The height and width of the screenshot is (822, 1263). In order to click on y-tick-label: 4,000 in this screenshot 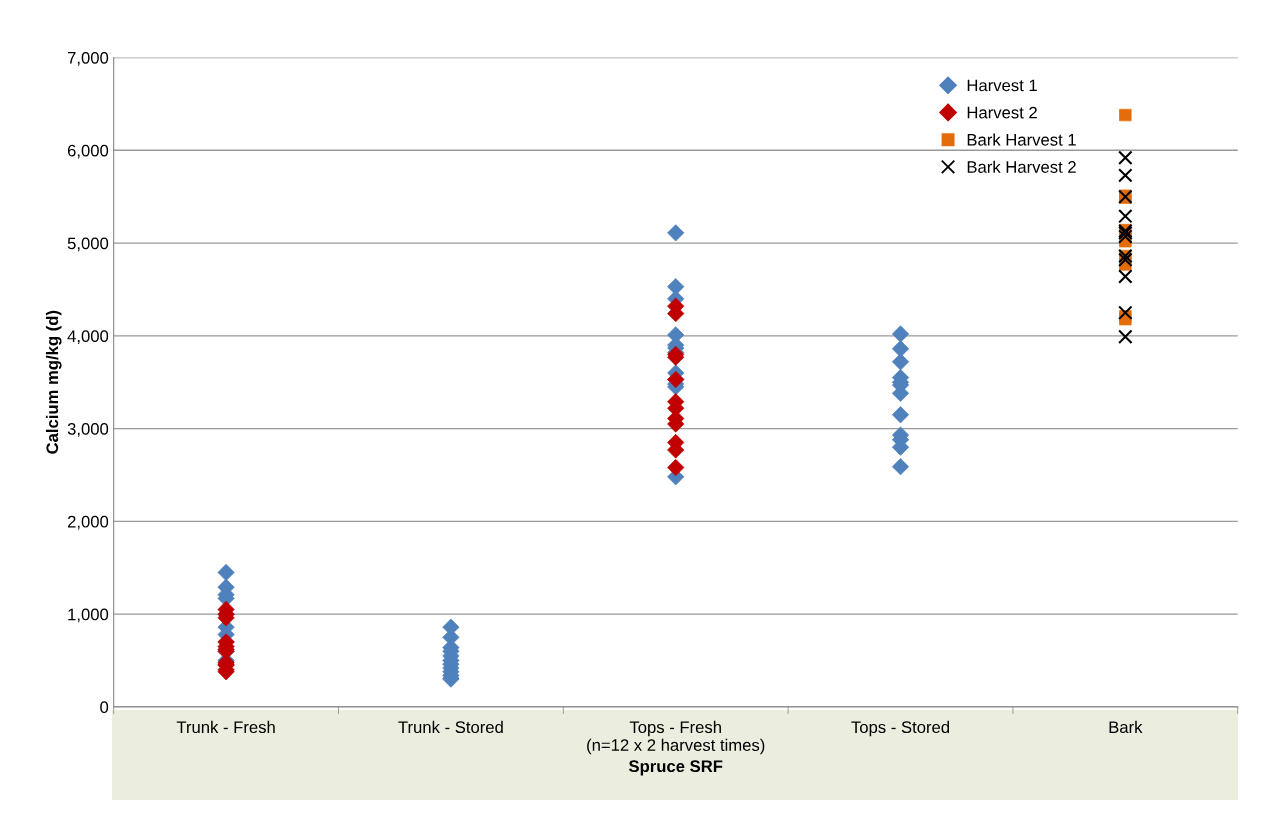, I will do `click(88, 337)`.